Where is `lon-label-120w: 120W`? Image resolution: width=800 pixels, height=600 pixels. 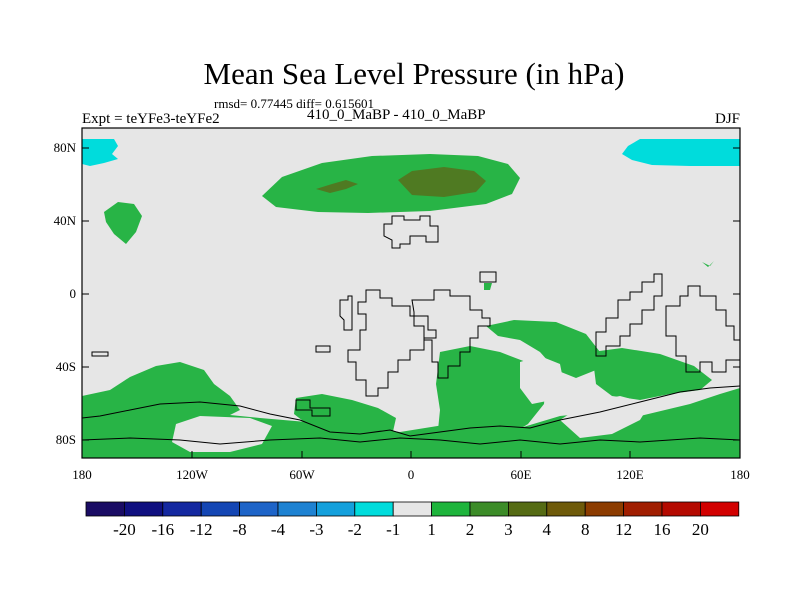
lon-label-120w: 120W is located at coordinates (192, 474).